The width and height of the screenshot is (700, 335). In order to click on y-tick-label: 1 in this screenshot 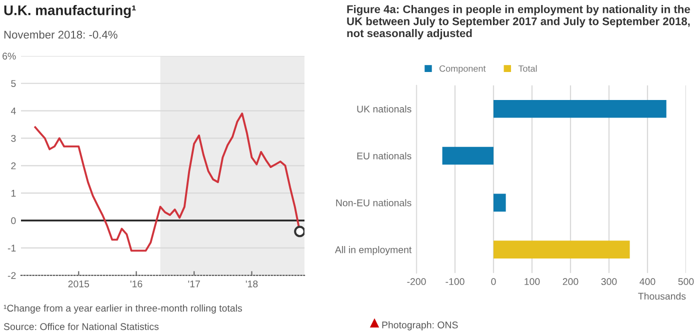, I will do `click(13, 193)`.